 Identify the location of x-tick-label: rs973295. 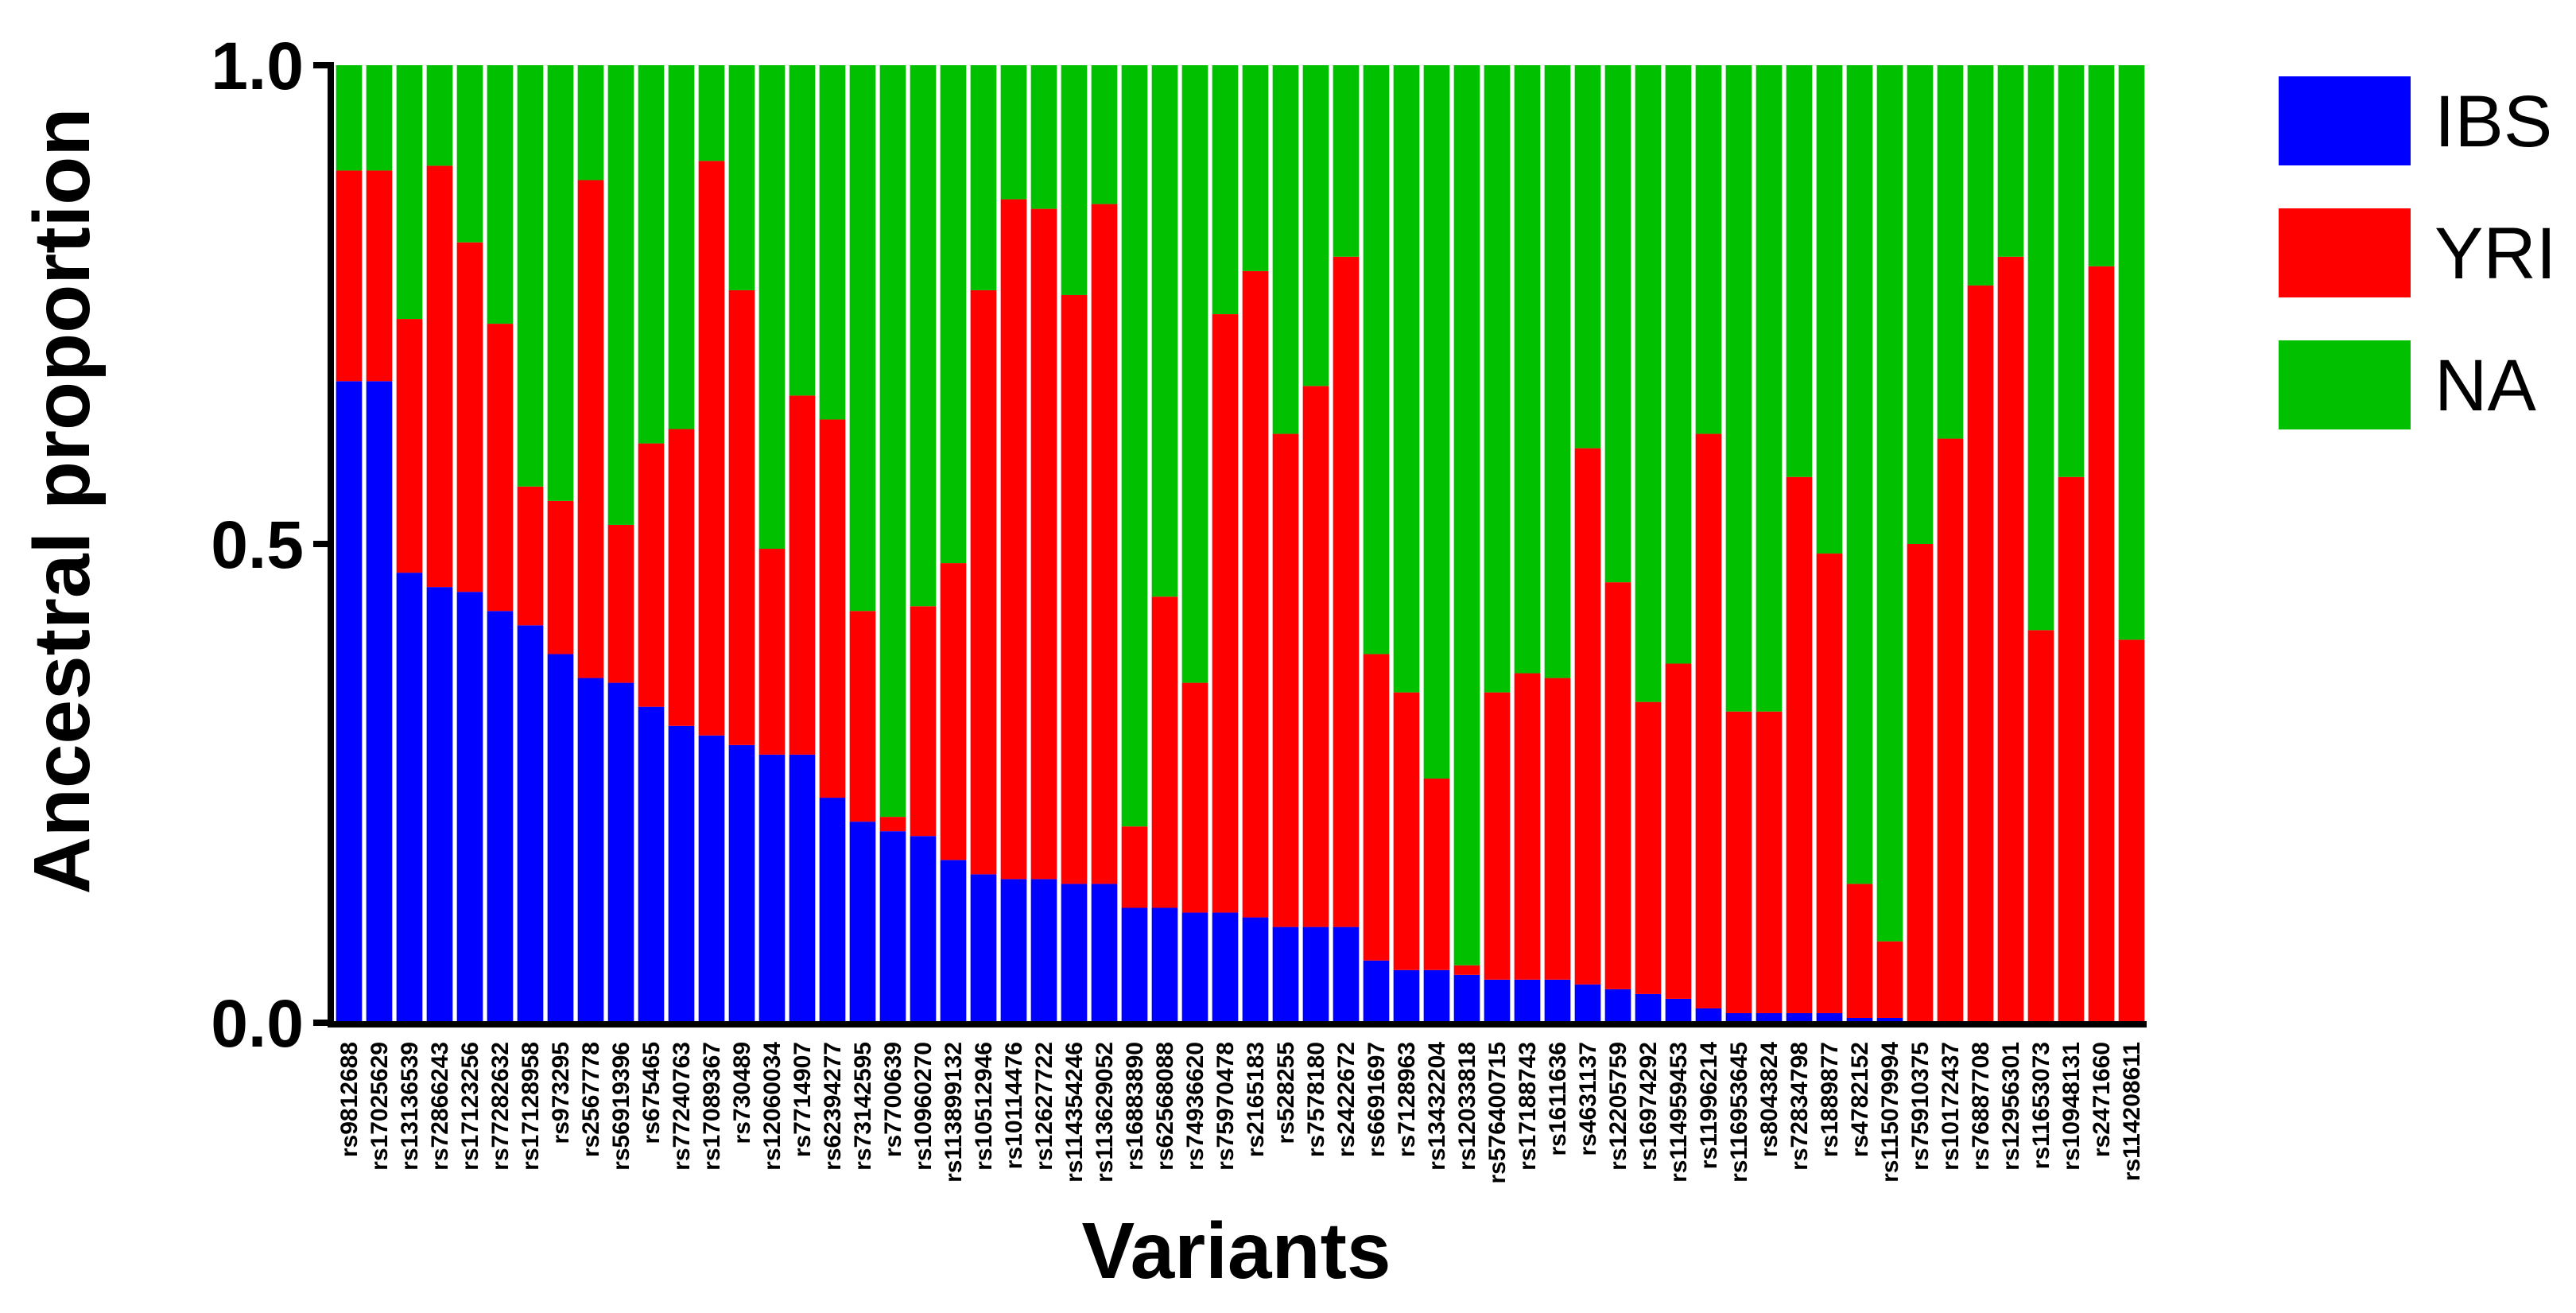
(561, 1093).